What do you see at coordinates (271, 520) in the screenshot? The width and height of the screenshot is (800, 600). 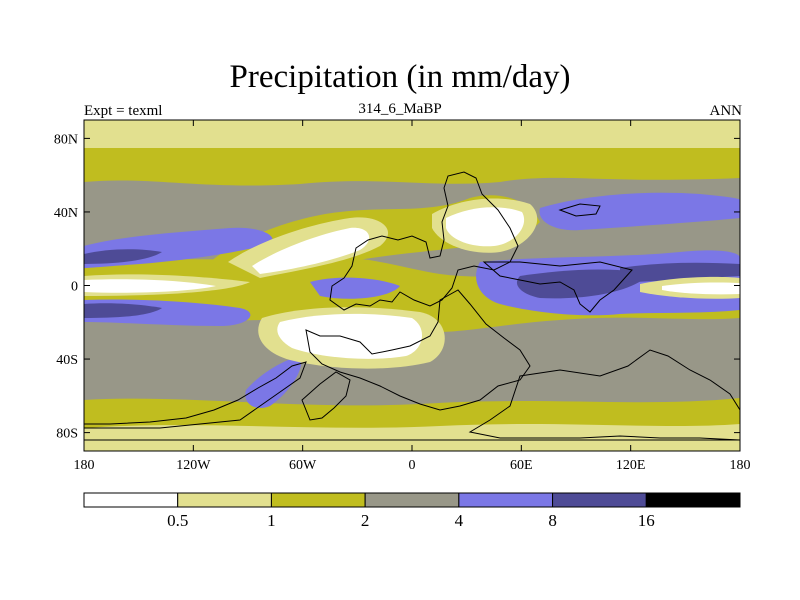 I see `colorbar-level-label: 1` at bounding box center [271, 520].